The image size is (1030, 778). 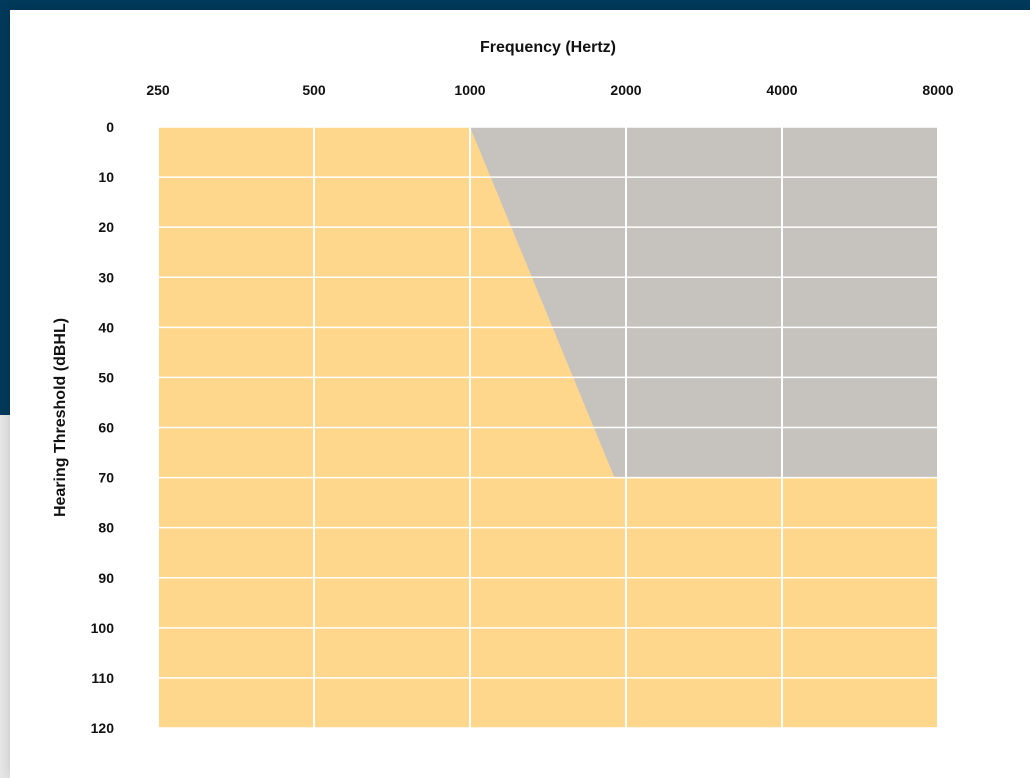 I want to click on y-tick-label-110: 110, so click(x=102, y=678).